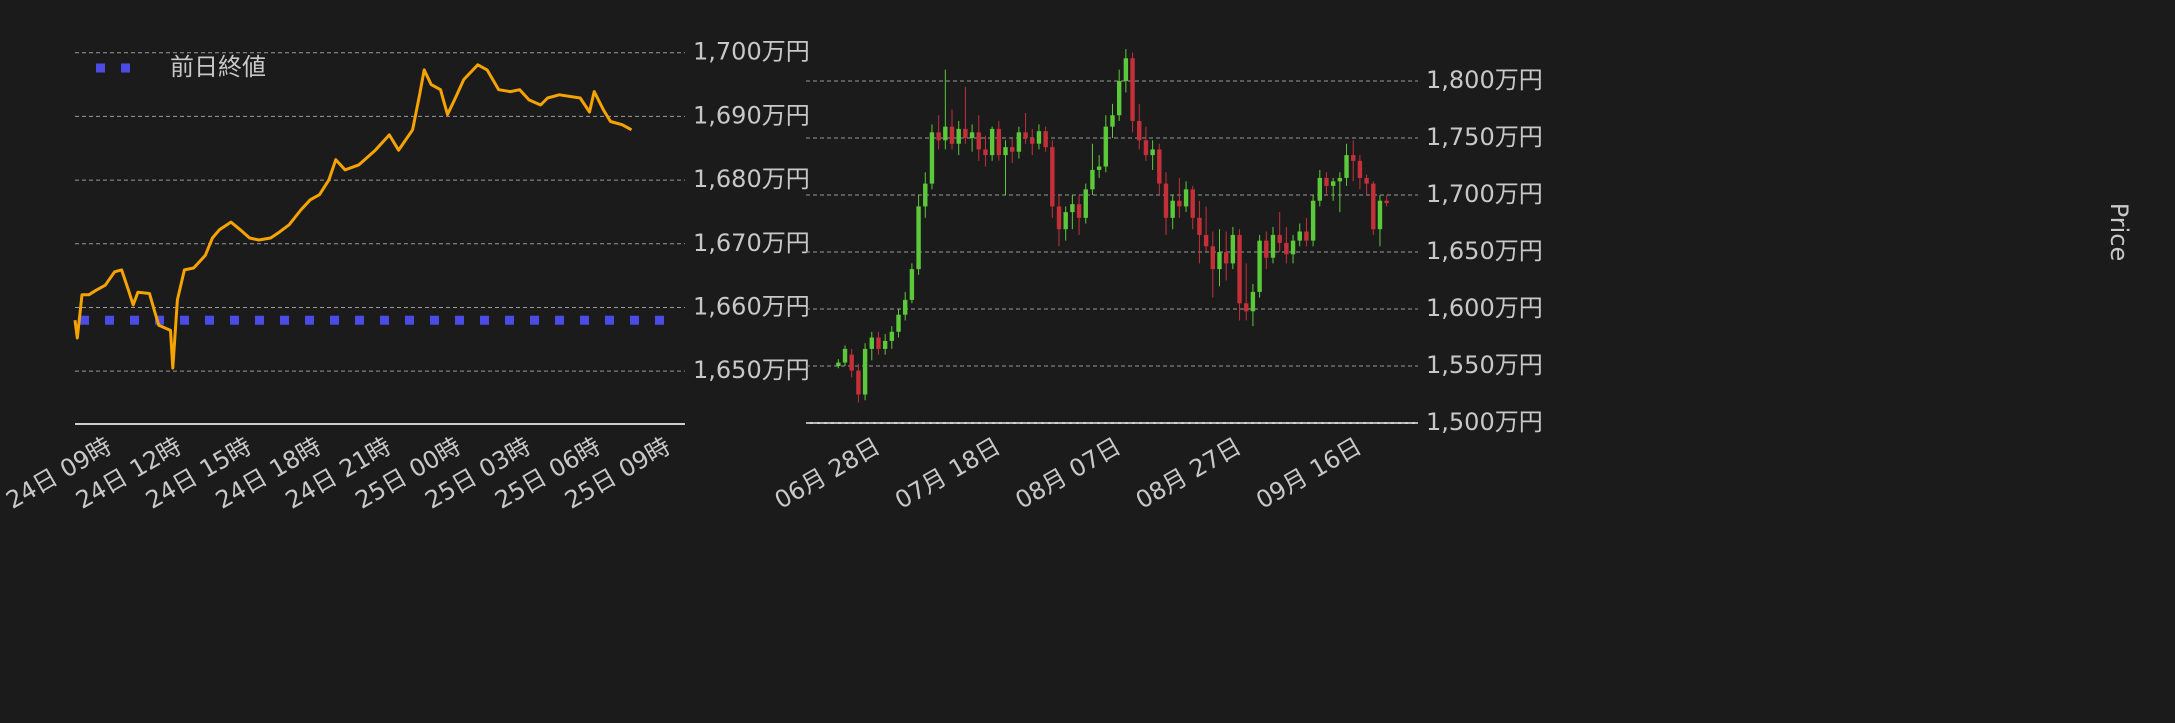  What do you see at coordinates (1484, 308) in the screenshot?
I see `y-tick-label: 1,600万円` at bounding box center [1484, 308].